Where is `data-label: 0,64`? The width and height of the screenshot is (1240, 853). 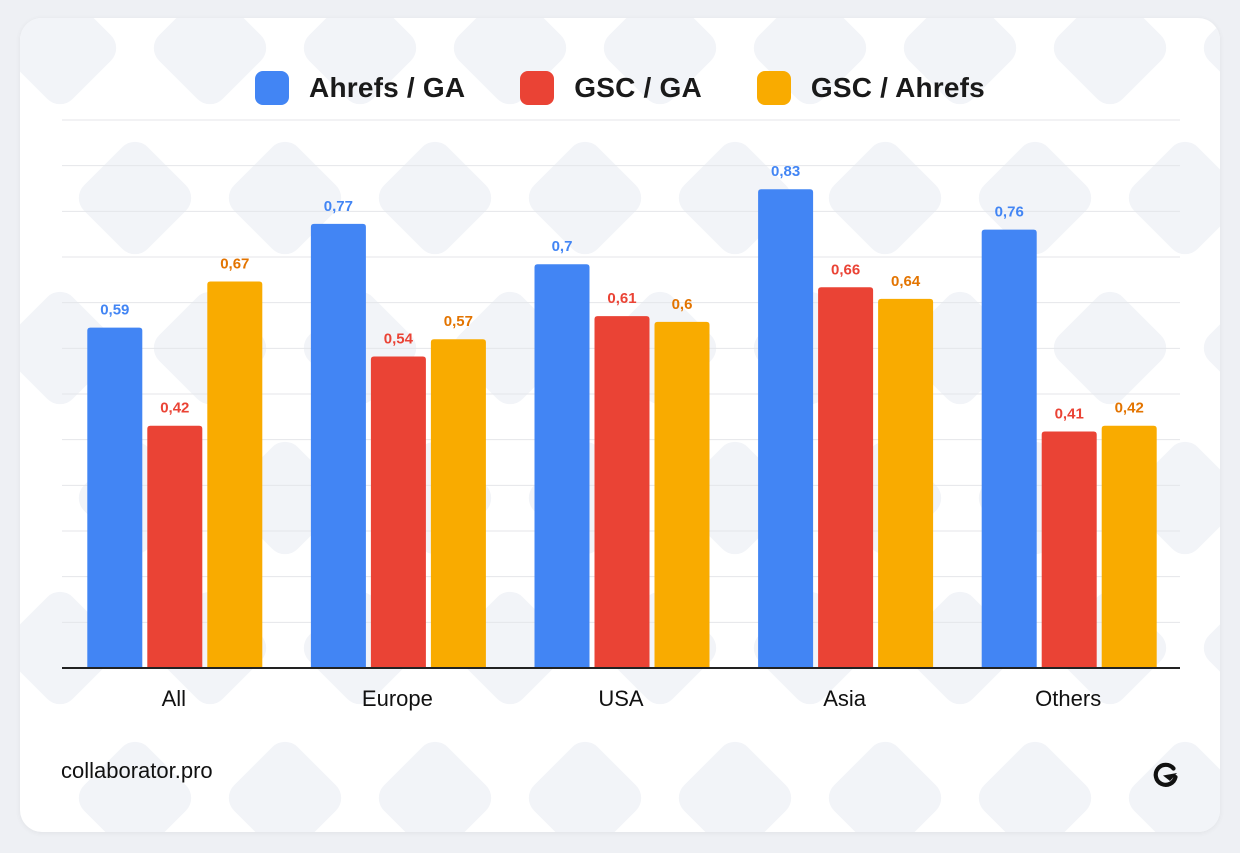 data-label: 0,64 is located at coordinates (906, 281).